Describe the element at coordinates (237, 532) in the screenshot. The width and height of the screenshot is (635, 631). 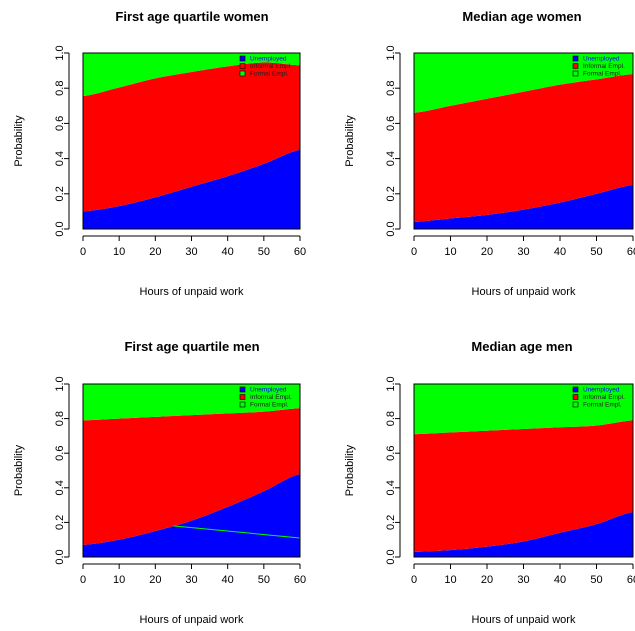
I see `annotation-line` at that location.